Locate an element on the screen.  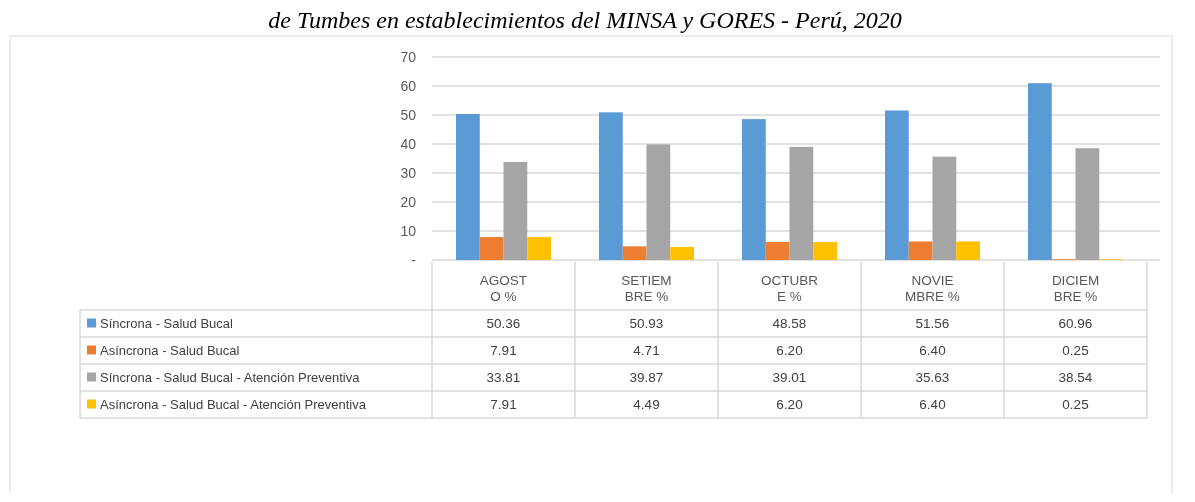
data-label: 35.63 is located at coordinates (932, 378).